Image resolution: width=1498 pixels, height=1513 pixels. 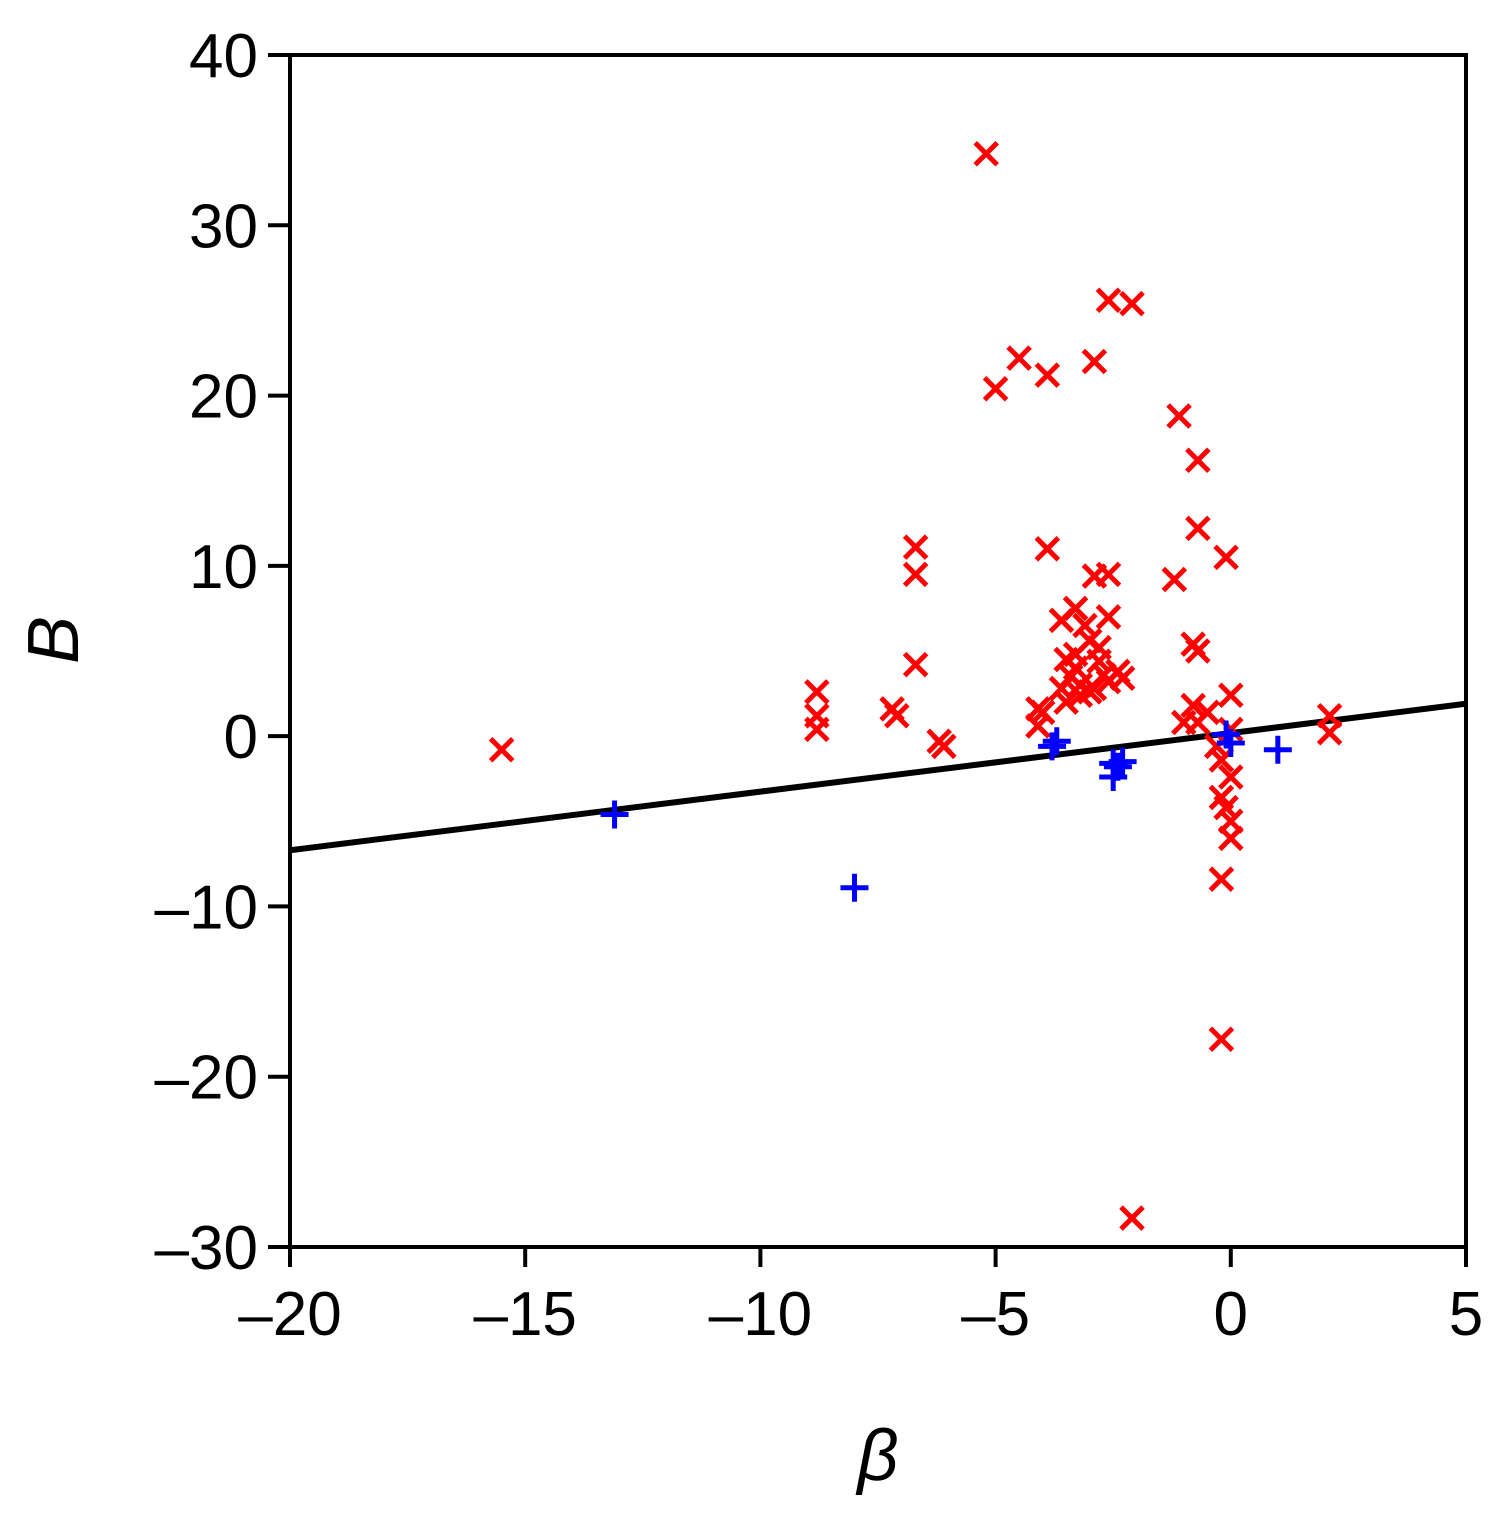 I want to click on x-tick-label: –10, so click(x=760, y=1314).